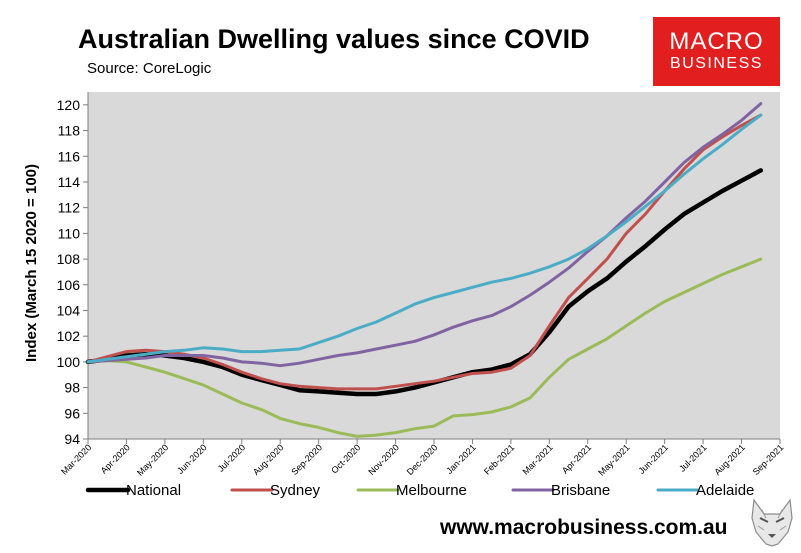 Image resolution: width=801 pixels, height=553 pixels. Describe the element at coordinates (584, 527) in the screenshot. I see `website-url: www.macrobusiness.com.au` at that location.